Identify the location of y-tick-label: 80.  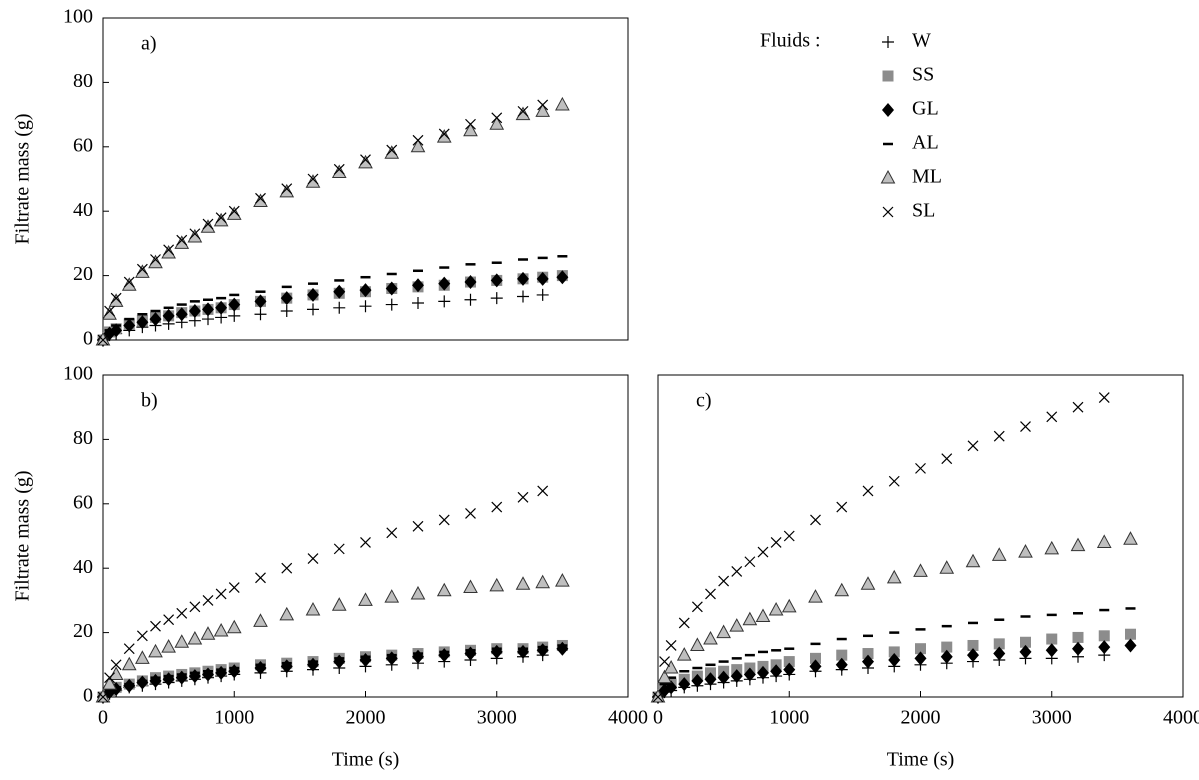
(83, 438).